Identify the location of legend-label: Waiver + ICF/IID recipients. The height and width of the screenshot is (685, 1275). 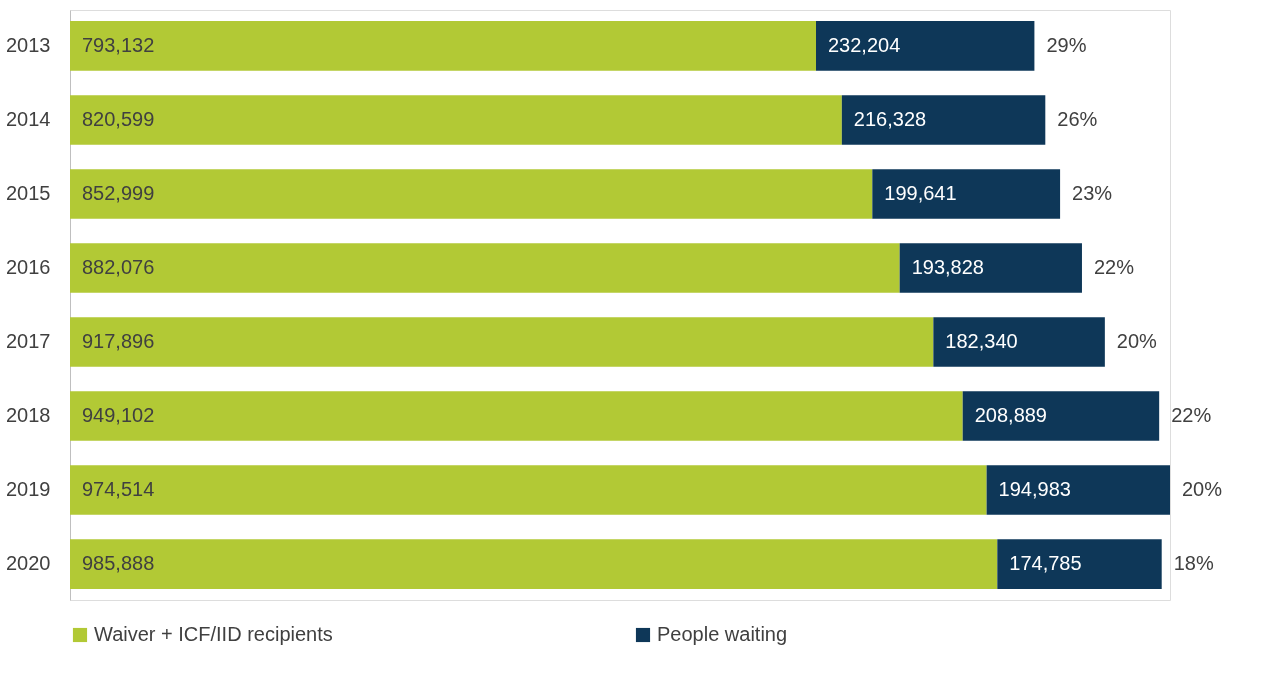
(213, 634).